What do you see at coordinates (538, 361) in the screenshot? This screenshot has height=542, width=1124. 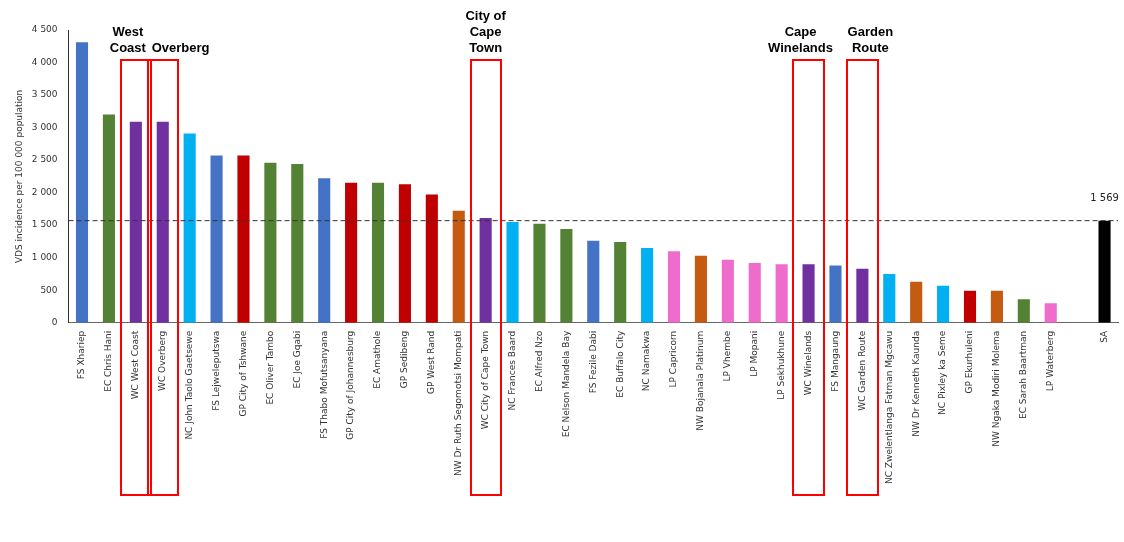 I see `x-tick-label: EC Alfred Nzo` at bounding box center [538, 361].